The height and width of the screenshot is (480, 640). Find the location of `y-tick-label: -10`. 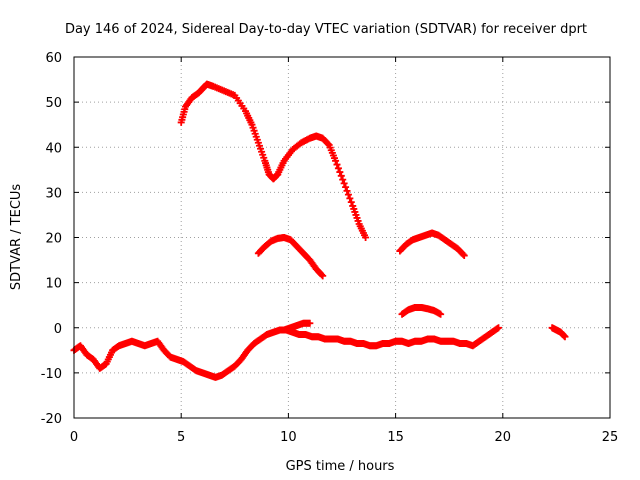

y-tick-label: -10 is located at coordinates (51, 374).